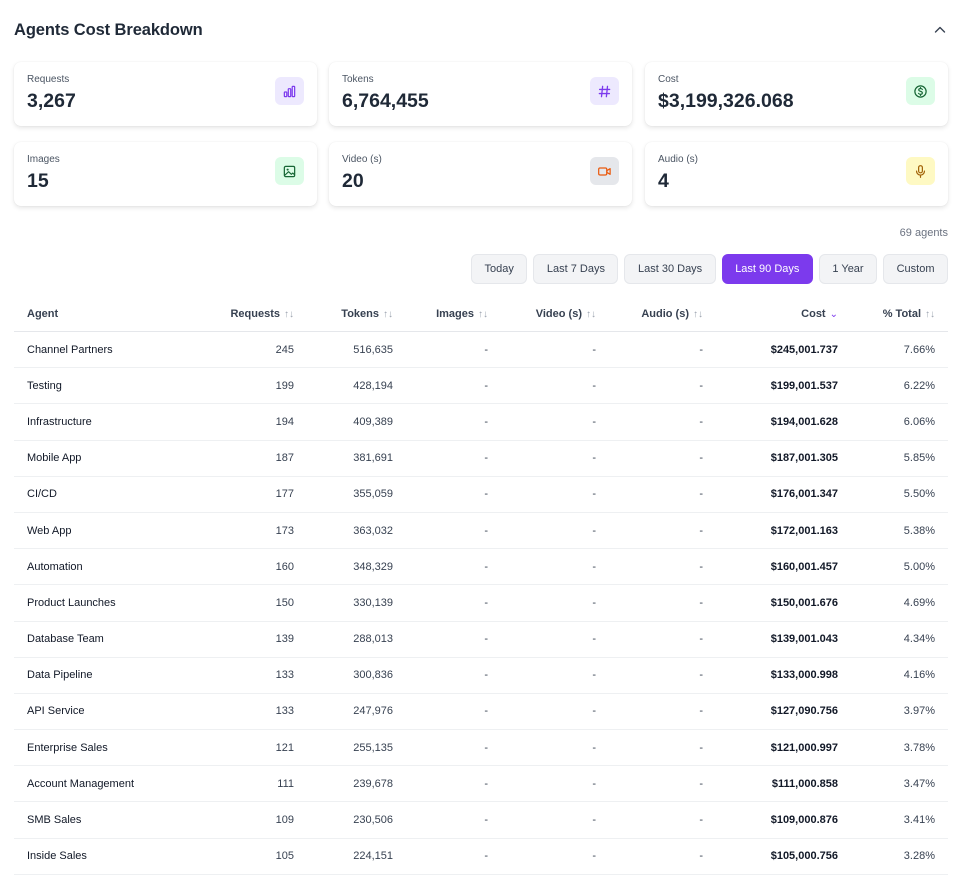 Image resolution: width=961 pixels, height=880 pixels. What do you see at coordinates (920, 171) in the screenshot?
I see `mic-icon` at bounding box center [920, 171].